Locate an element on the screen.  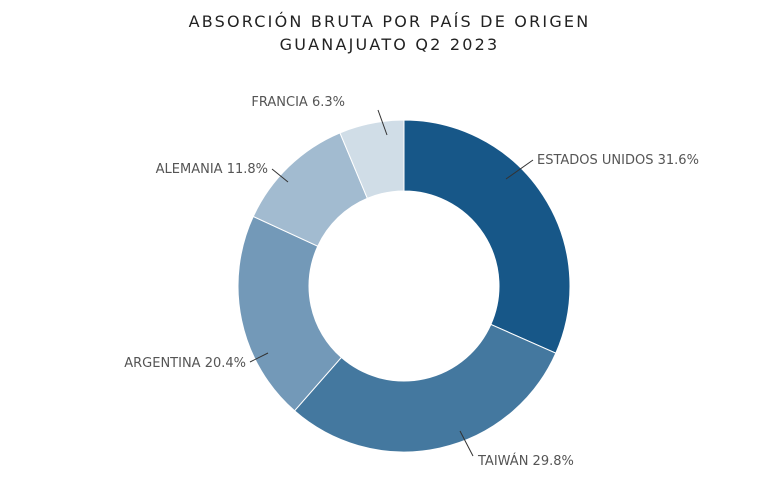
slice-label-estados-unidos: ESTADOS UNIDOS 31.6% is located at coordinates (618, 160).